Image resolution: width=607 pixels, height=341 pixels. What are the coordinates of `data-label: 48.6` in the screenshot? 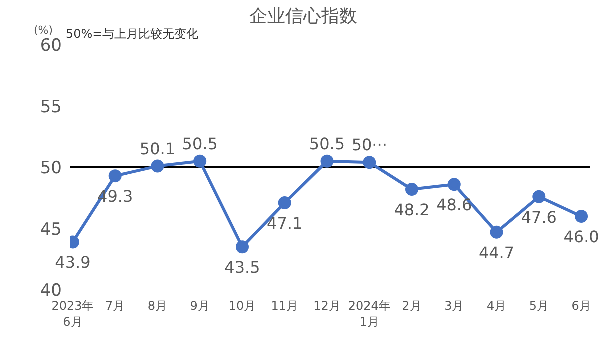 It's located at (454, 205).